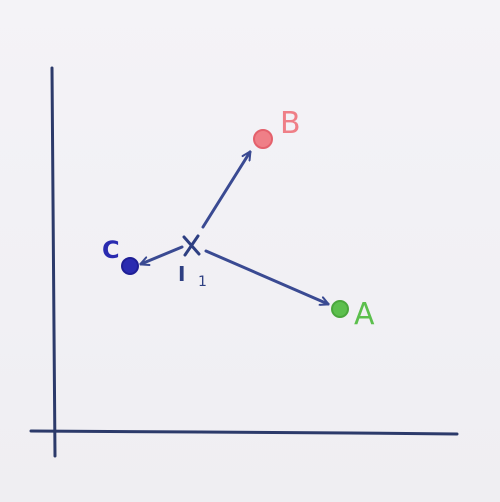 Image resolution: width=500 pixels, height=502 pixels. What do you see at coordinates (191, 245) in the screenshot?
I see `point-x-mark` at bounding box center [191, 245].